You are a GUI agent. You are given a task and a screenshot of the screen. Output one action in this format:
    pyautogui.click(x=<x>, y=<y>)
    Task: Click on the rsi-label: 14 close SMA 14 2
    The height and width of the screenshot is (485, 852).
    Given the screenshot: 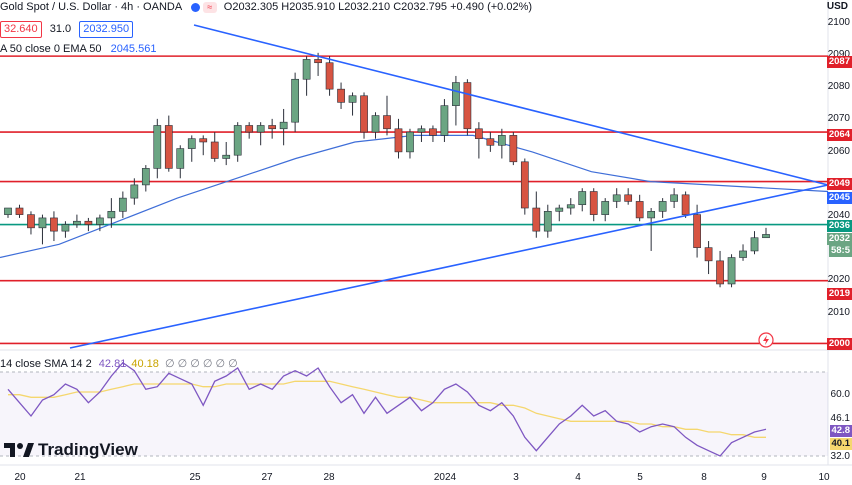 What is the action you would take?
    pyautogui.click(x=46, y=364)
    